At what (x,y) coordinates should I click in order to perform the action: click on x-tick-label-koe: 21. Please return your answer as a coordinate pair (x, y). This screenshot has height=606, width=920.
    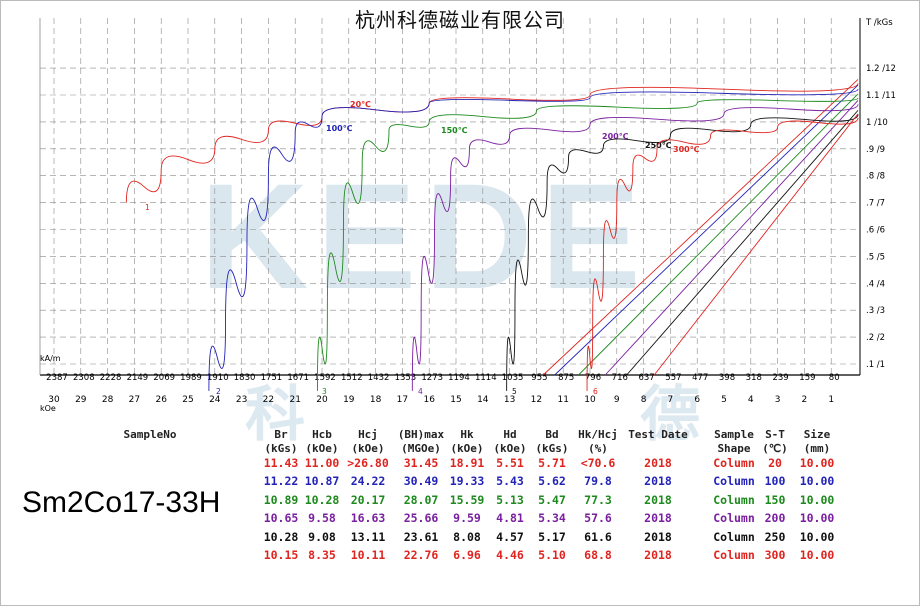
    Looking at the image, I should click on (294, 400).